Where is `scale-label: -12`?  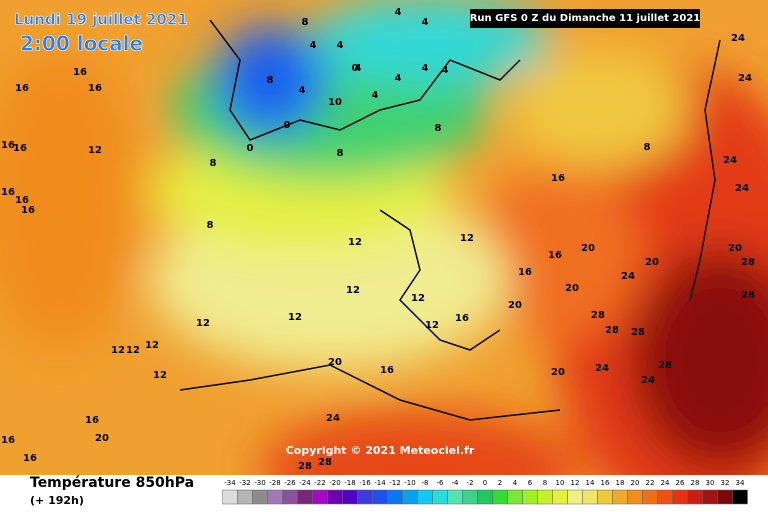
scale-label: -12 is located at coordinates (394, 483).